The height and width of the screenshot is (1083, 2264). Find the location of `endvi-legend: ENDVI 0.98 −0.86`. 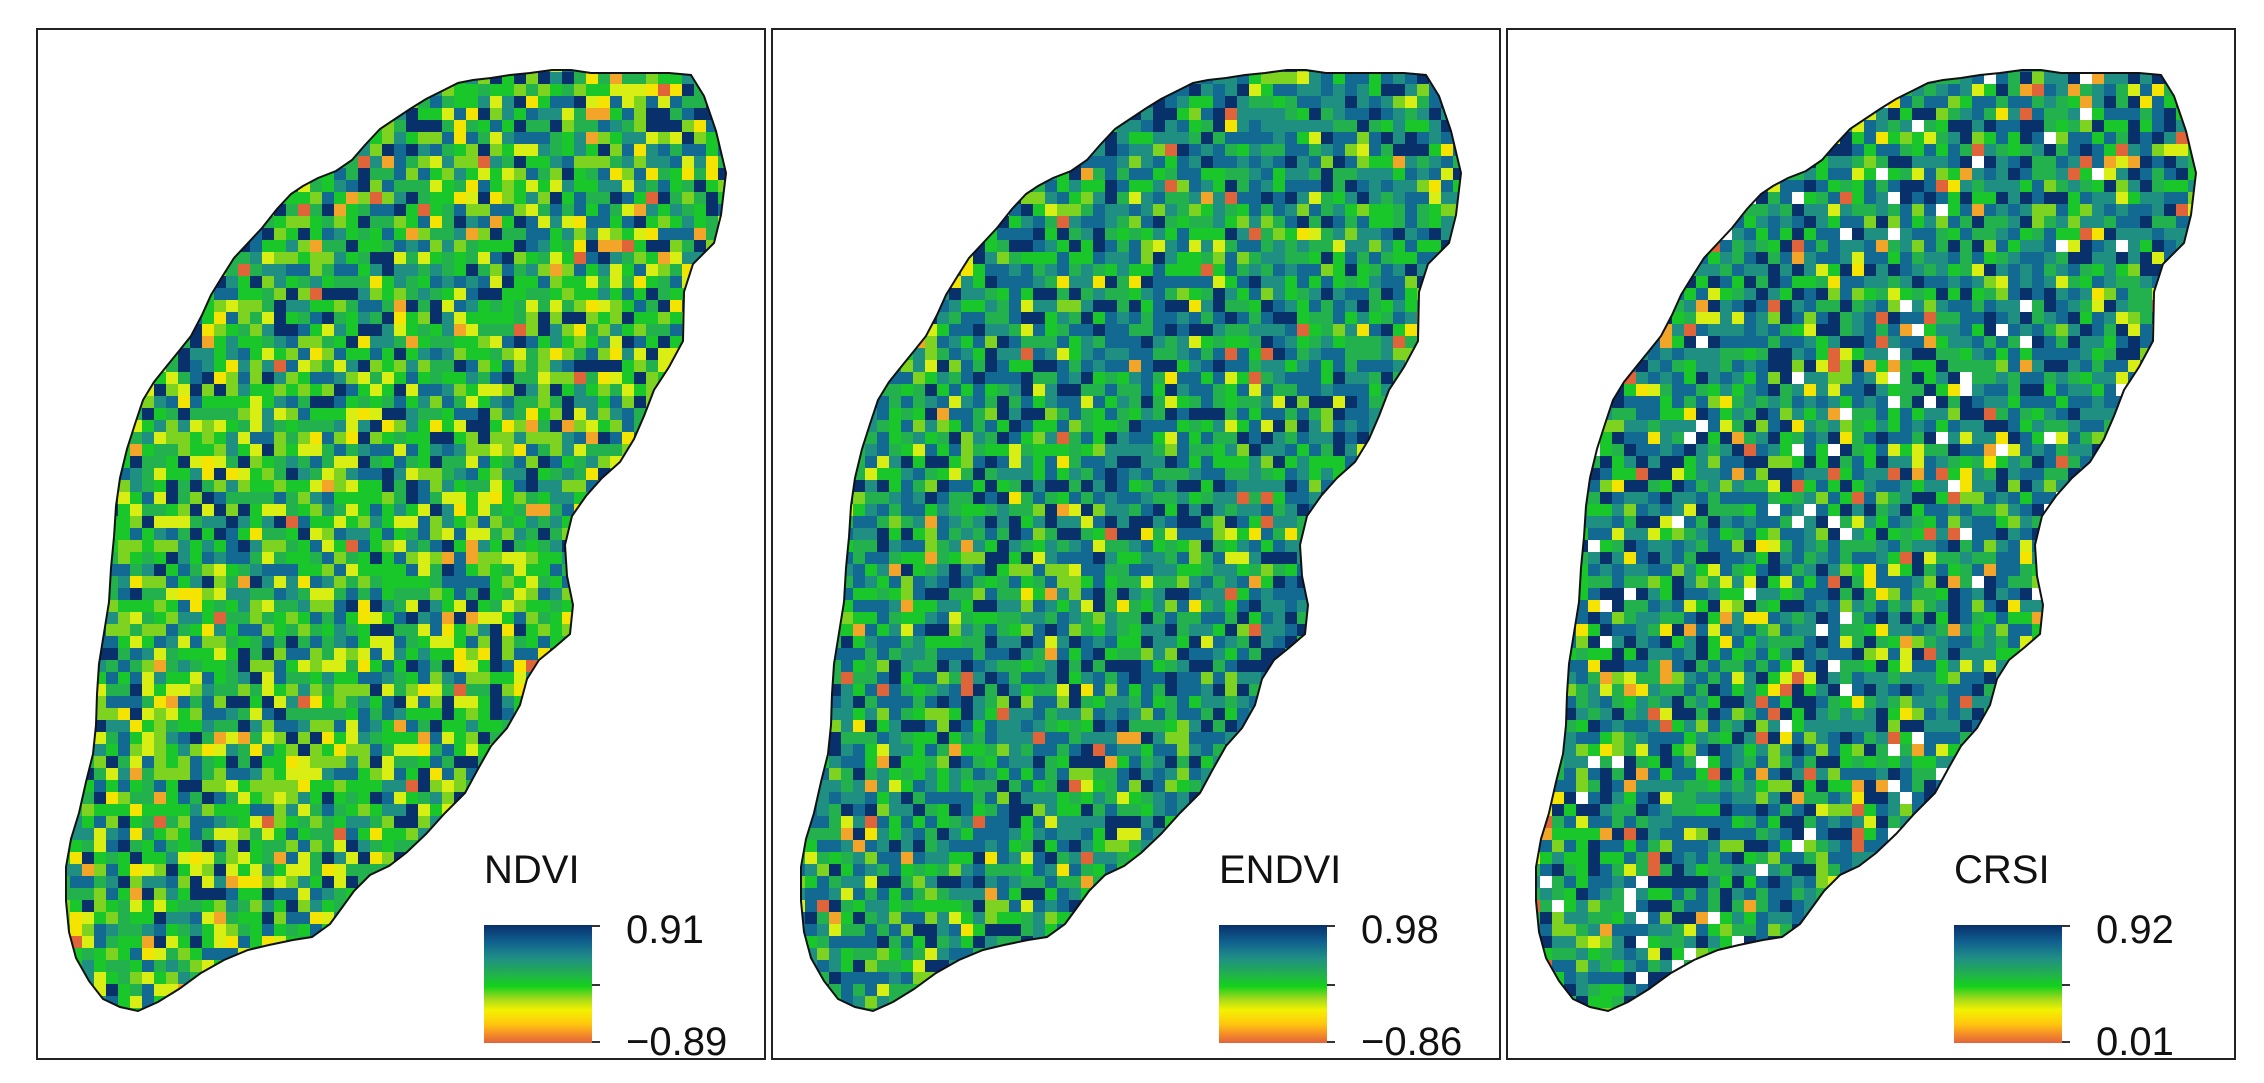

endvi-legend: ENDVI 0.98 −0.86 is located at coordinates (1349, 953).